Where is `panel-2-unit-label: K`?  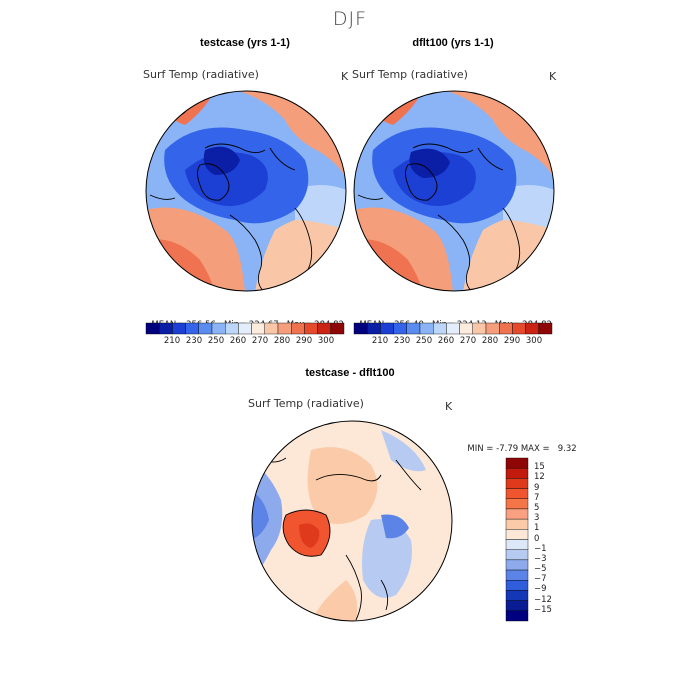 panel-2-unit-label: K is located at coordinates (553, 76).